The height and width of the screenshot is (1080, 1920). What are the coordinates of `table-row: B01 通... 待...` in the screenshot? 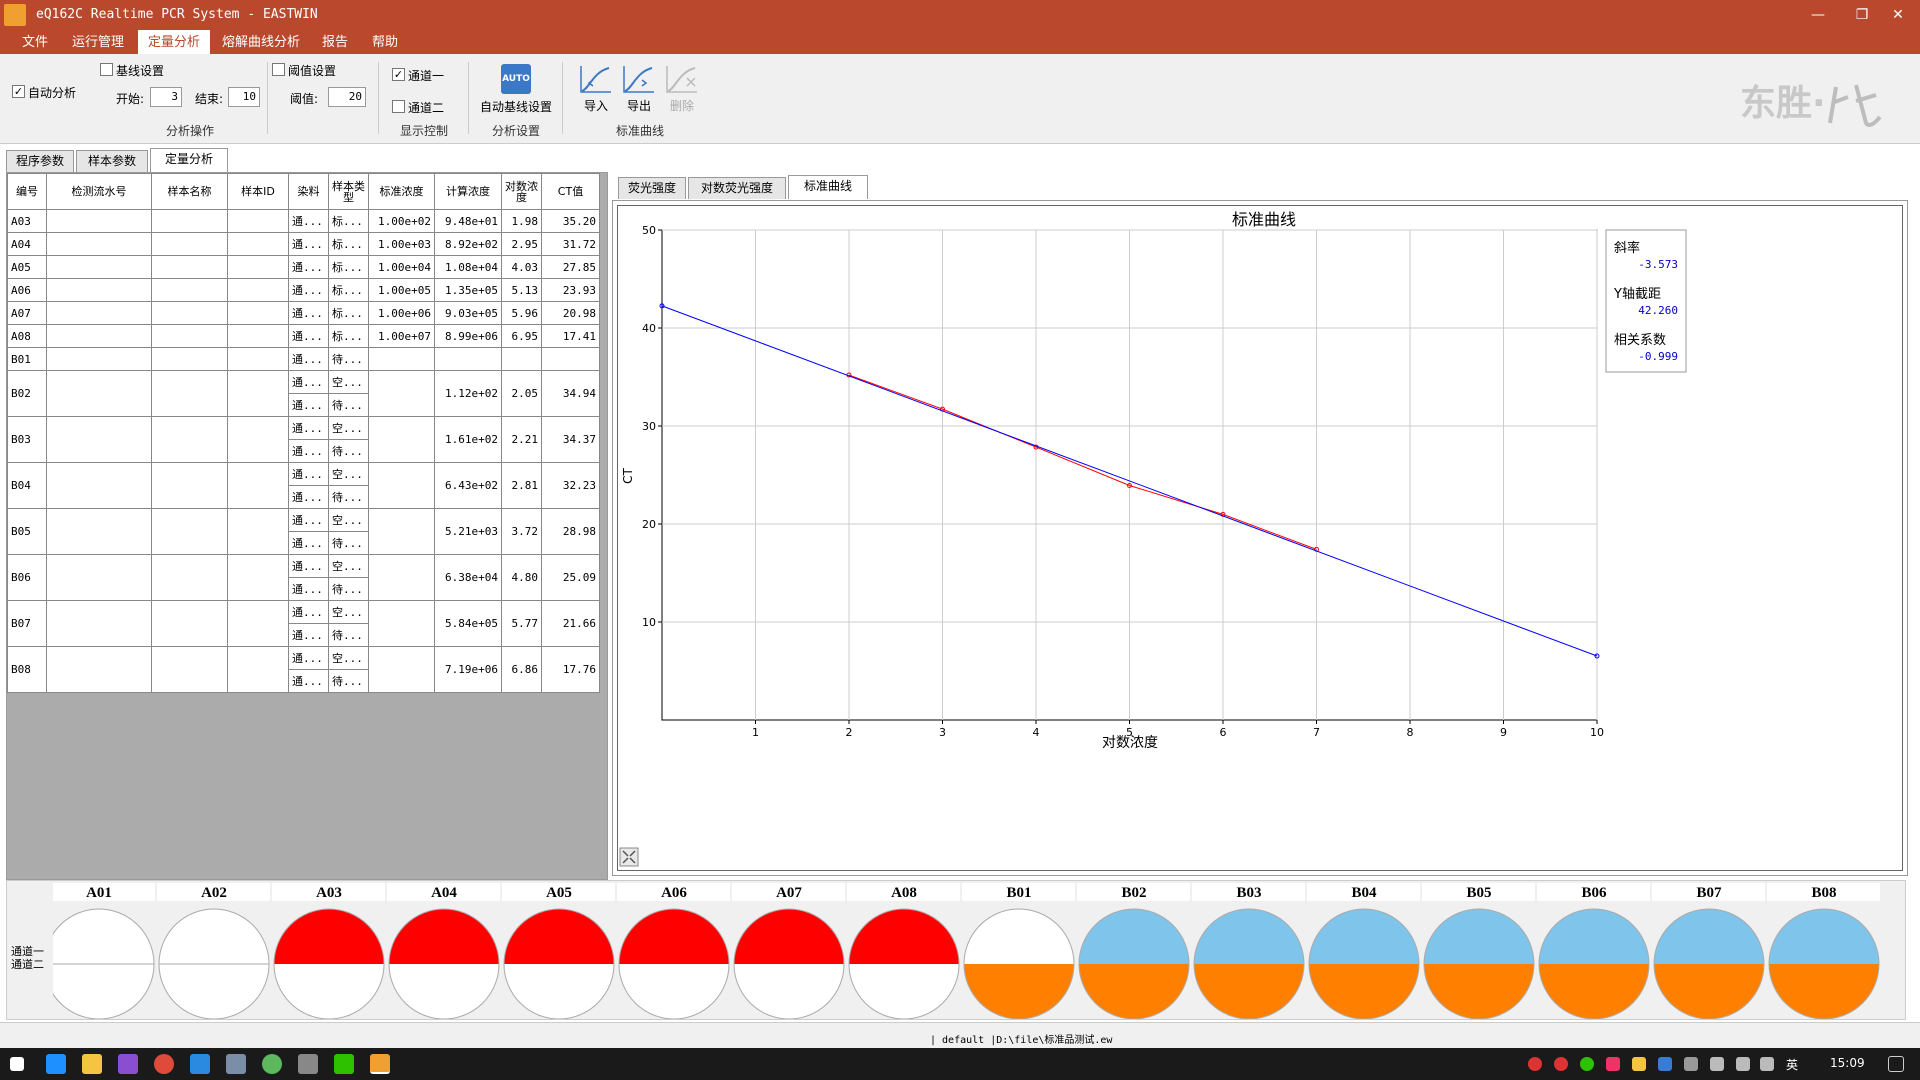 It's located at (303, 359).